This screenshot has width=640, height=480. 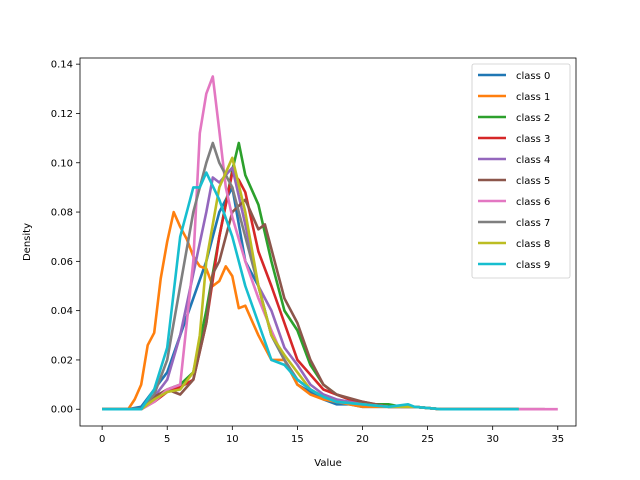 I want to click on x-tick-label: 35, so click(x=557, y=439).